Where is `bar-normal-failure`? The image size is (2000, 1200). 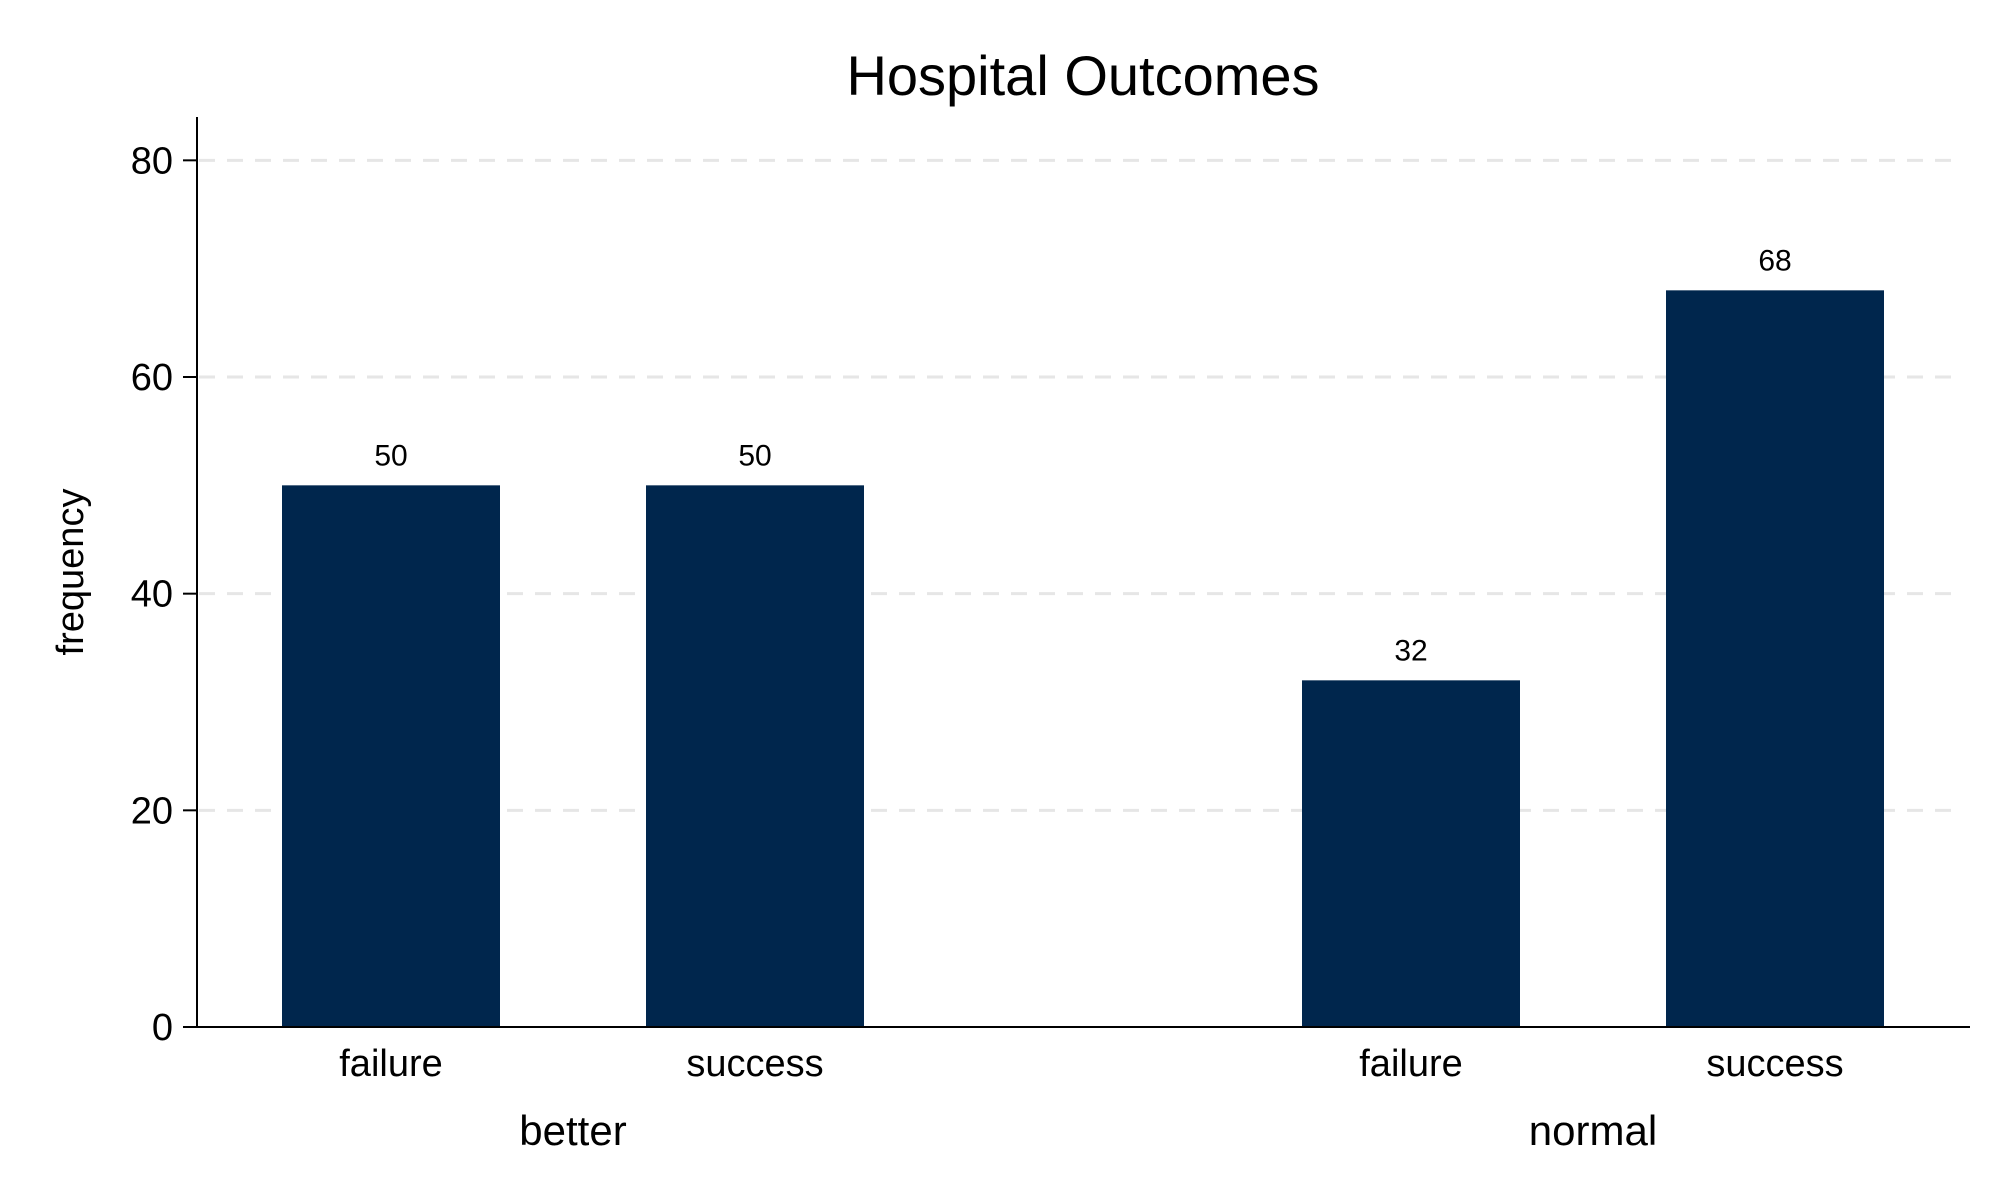 bar-normal-failure is located at coordinates (1411, 853).